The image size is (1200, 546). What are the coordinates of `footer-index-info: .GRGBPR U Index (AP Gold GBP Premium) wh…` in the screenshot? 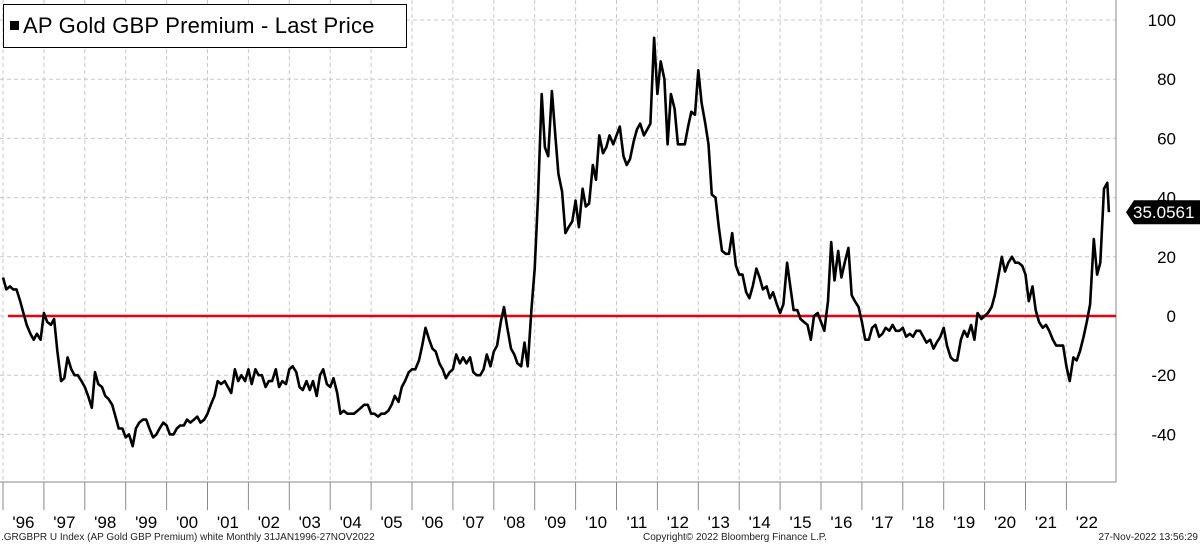 It's located at (188, 537).